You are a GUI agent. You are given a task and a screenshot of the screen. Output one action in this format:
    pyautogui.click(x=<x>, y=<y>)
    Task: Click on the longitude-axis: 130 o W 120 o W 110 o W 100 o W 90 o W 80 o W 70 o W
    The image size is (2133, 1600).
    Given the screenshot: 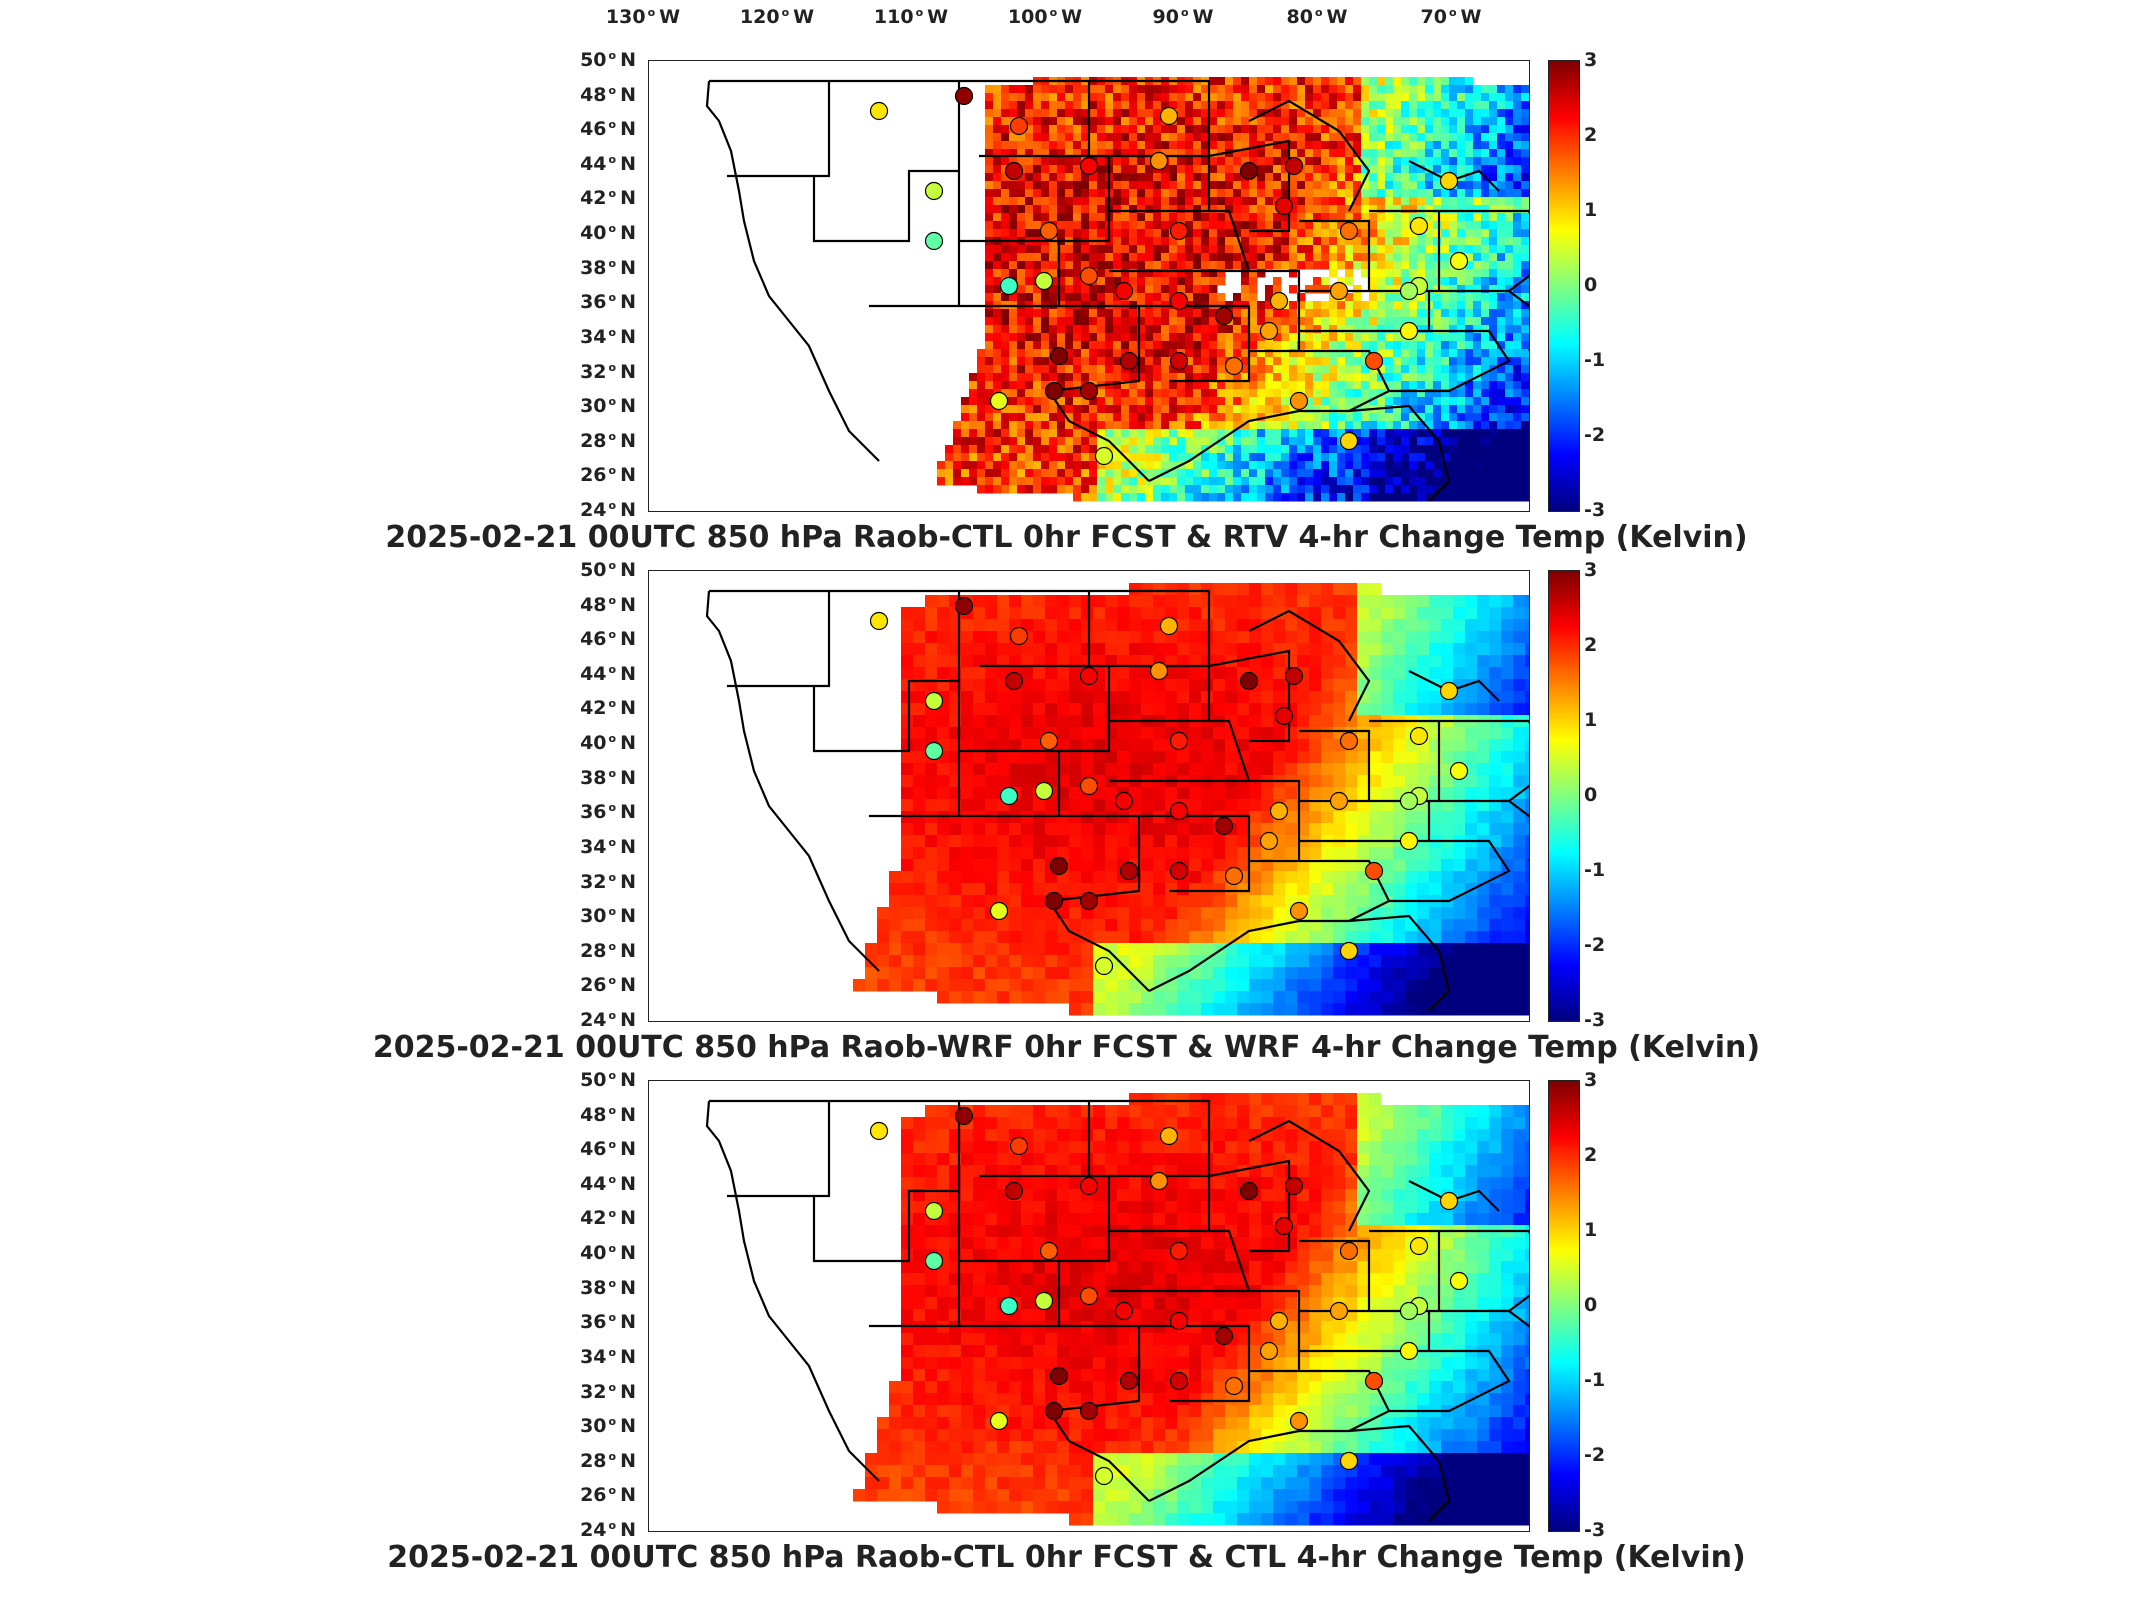 What is the action you would take?
    pyautogui.click(x=1066, y=20)
    